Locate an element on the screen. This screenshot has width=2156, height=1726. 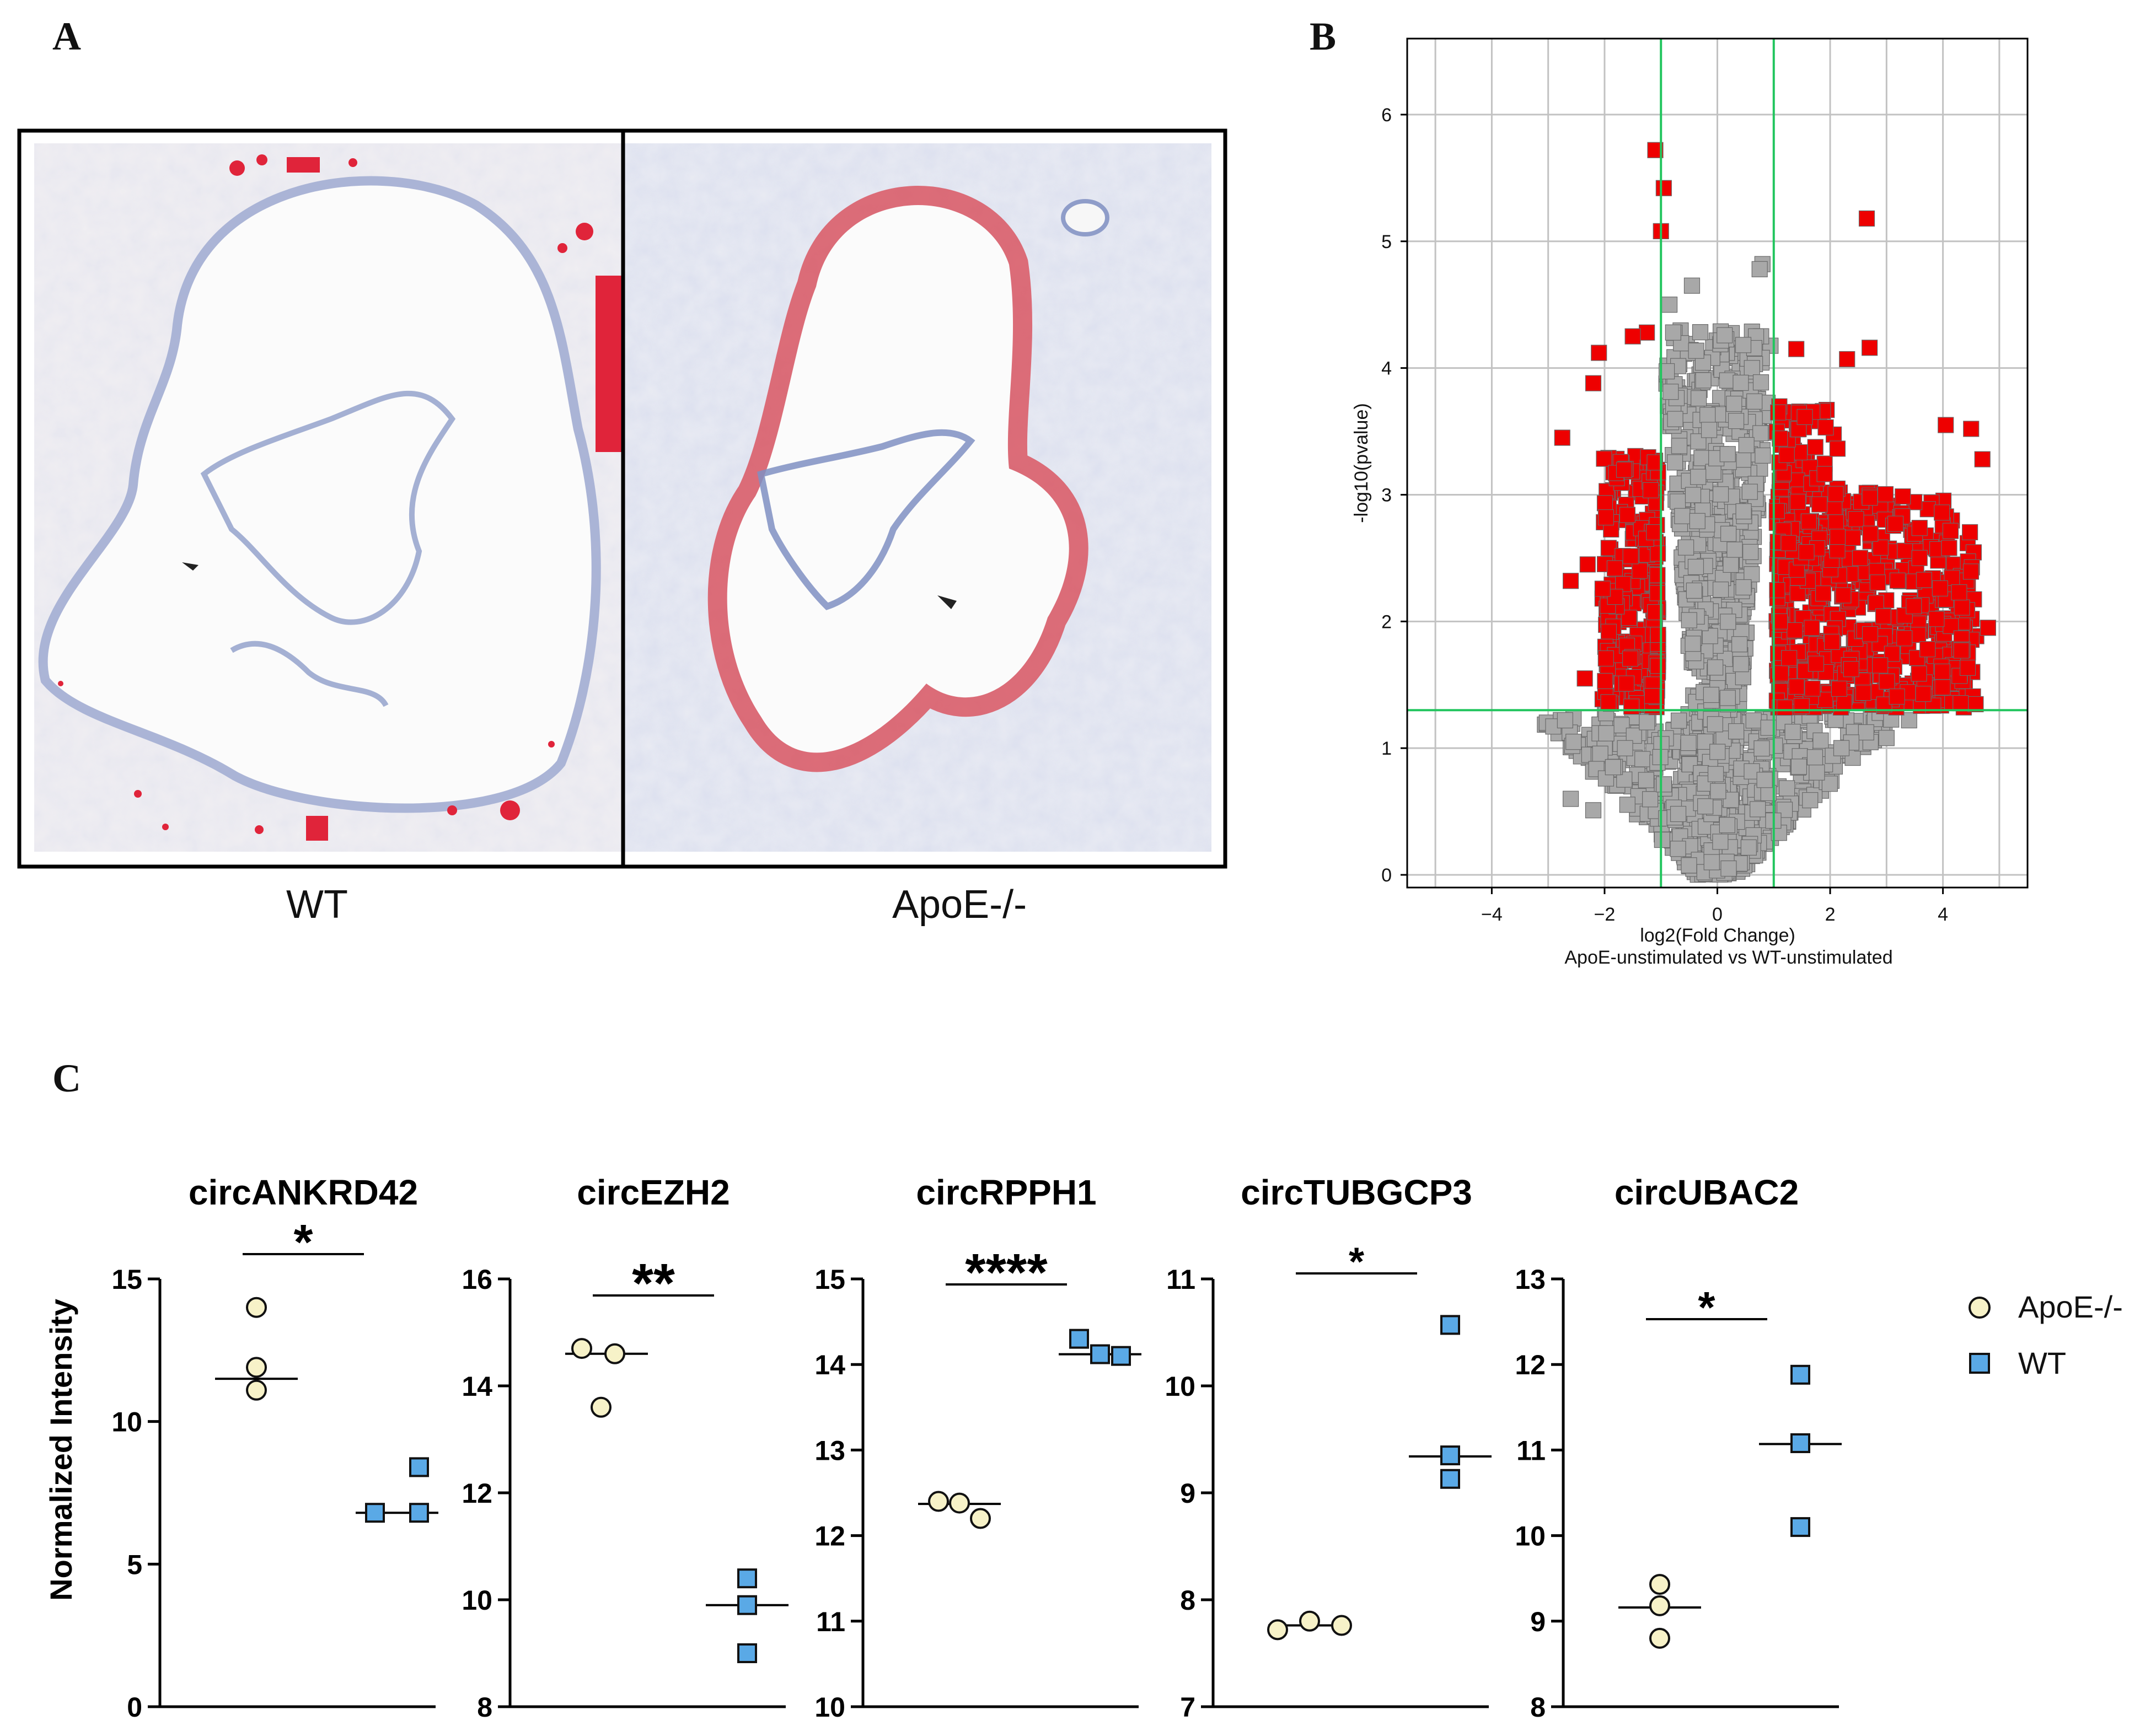
significance-stars: **** is located at coordinates (1006, 1272).